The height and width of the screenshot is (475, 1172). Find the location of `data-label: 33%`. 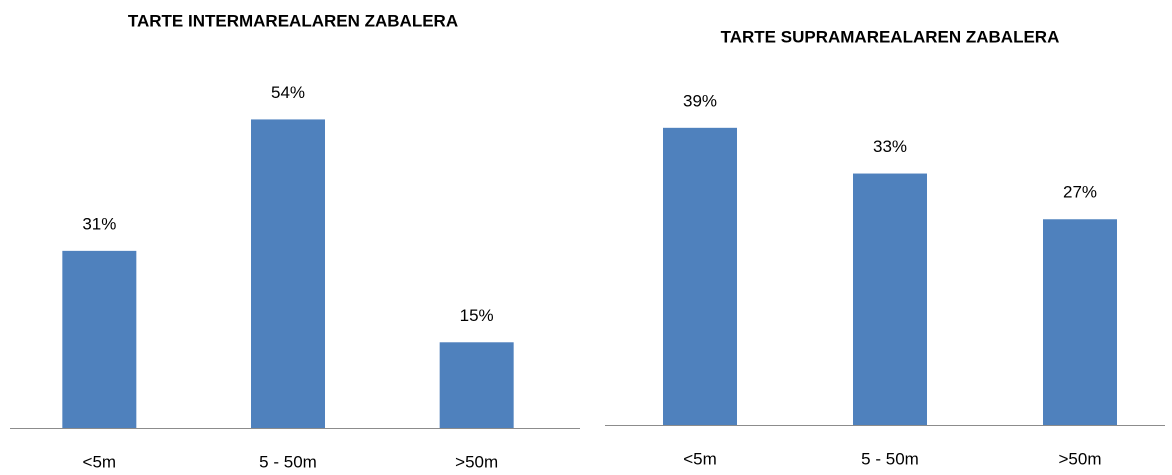

data-label: 33% is located at coordinates (890, 146).